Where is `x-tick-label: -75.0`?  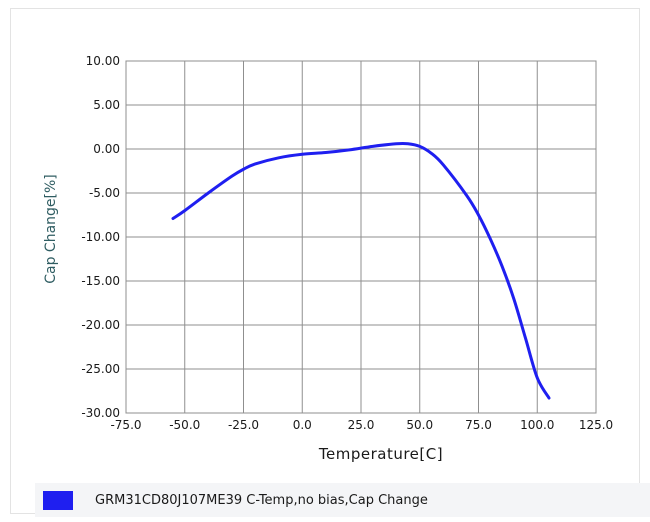
x-tick-label: -75.0 is located at coordinates (125, 425).